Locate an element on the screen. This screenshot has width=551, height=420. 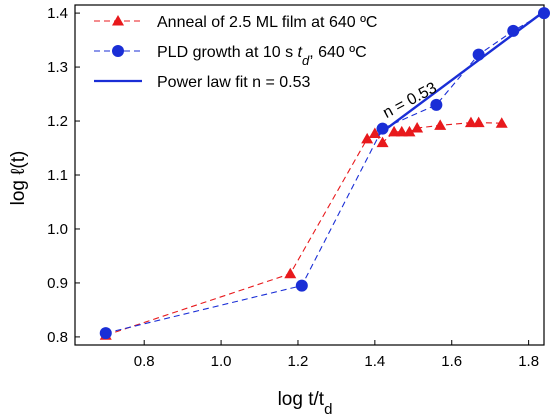
x-tick-label: 1.2 is located at coordinates (298, 361).